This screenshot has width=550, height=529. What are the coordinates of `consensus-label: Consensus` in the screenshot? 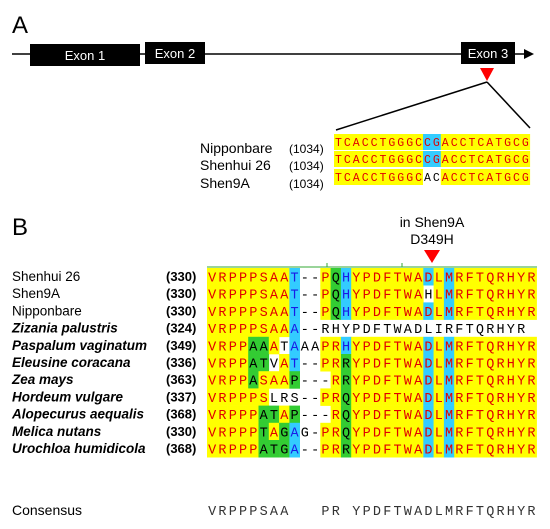 It's located at (47, 510).